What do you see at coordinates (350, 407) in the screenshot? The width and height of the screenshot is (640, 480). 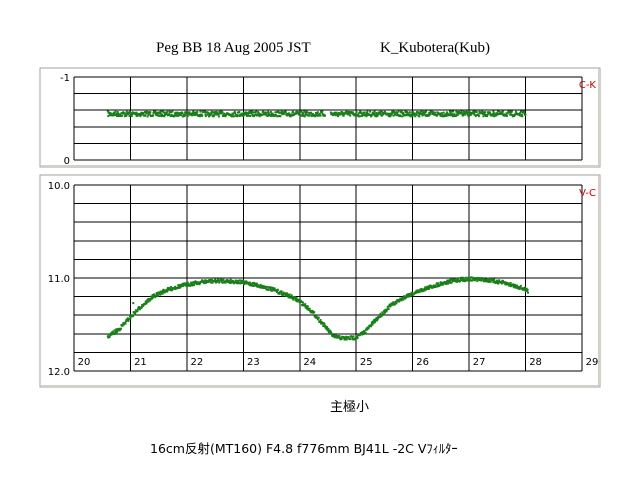 I see `event-caption: 主極小` at bounding box center [350, 407].